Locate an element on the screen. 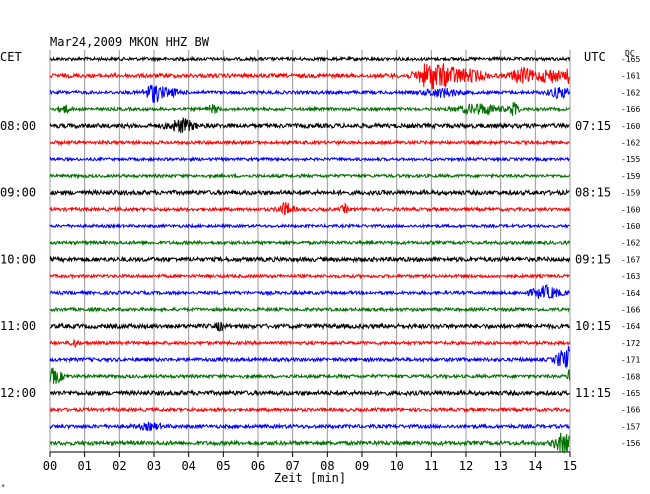 This screenshot has width=650, height=494. dc-offset-label: -167 is located at coordinates (630, 259).